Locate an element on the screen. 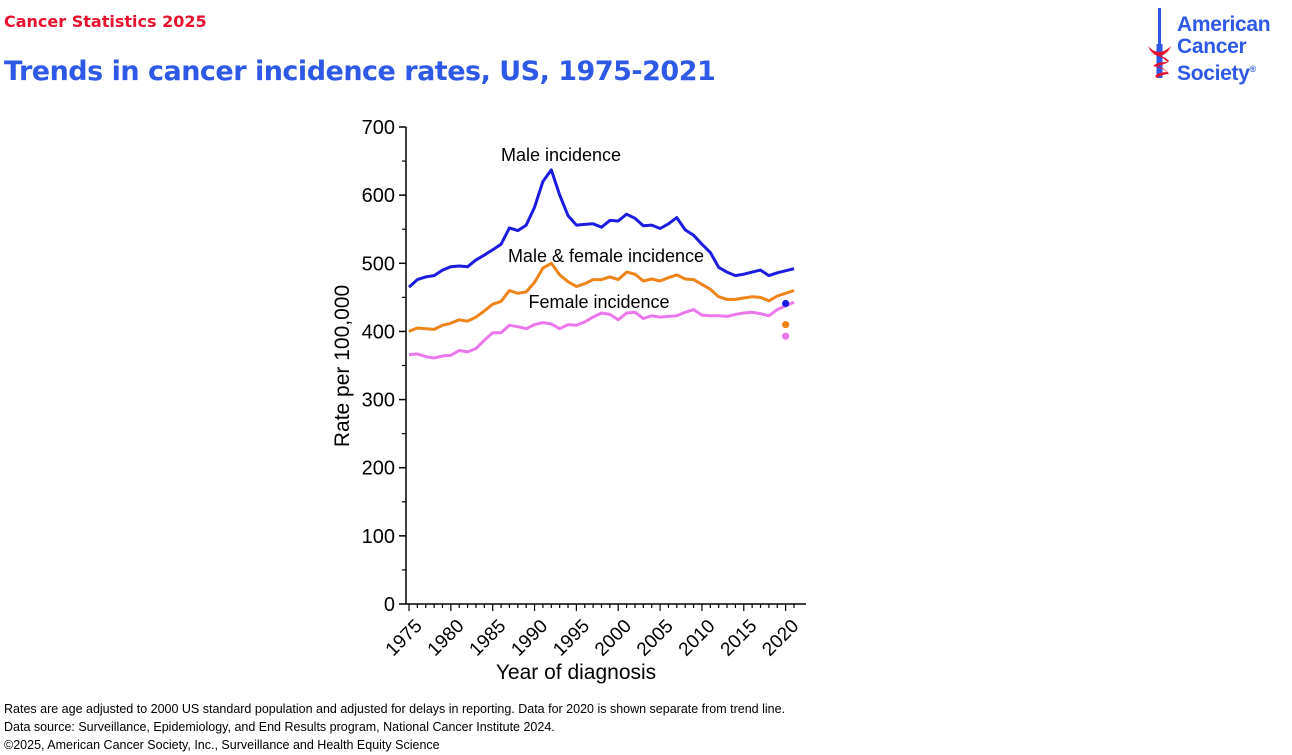 Image resolution: width=1292 pixels, height=755 pixels. x-tick-label: 1990 is located at coordinates (529, 638).